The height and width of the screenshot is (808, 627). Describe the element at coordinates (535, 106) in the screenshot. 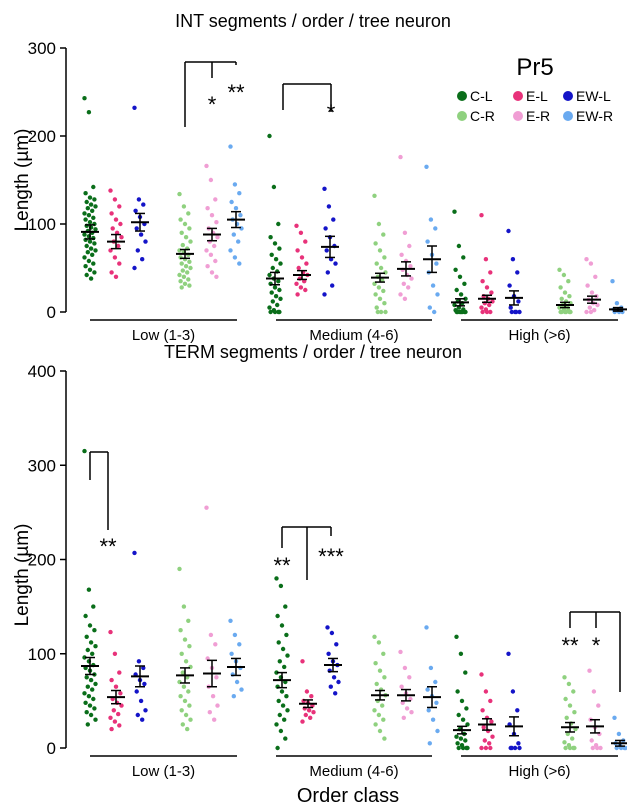

I see `legend: C-L E-L EW-L C-R E-R EW-R` at that location.